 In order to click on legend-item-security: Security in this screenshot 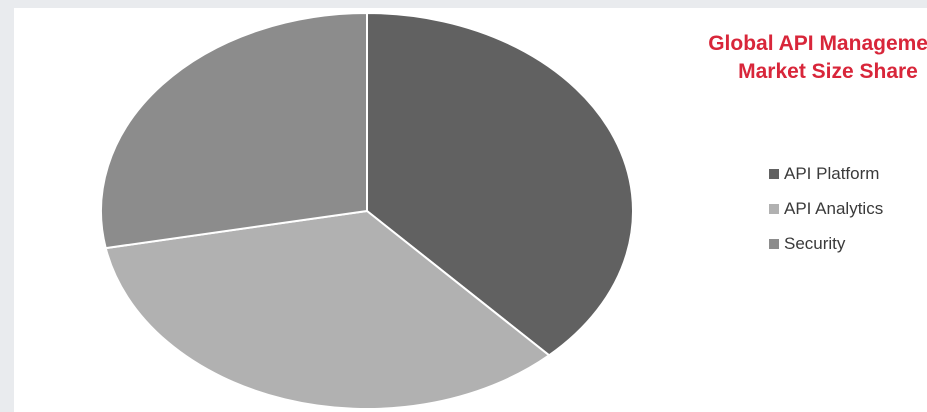, I will do `click(826, 243)`.